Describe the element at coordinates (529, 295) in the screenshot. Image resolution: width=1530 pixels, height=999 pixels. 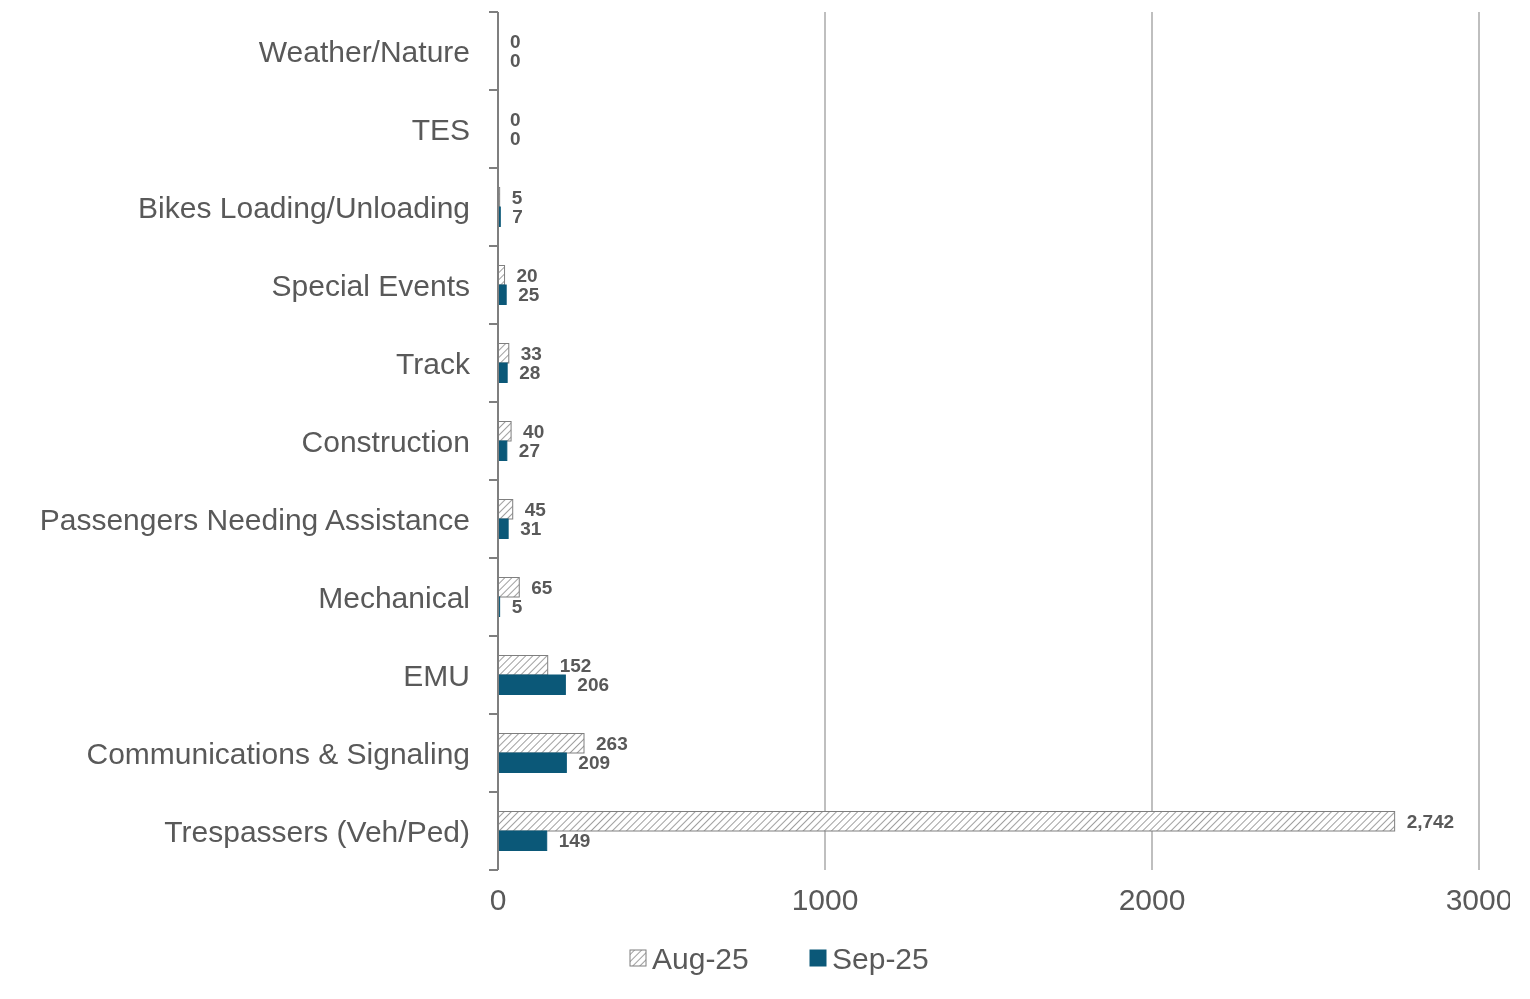
I see `data-label: 25` at that location.